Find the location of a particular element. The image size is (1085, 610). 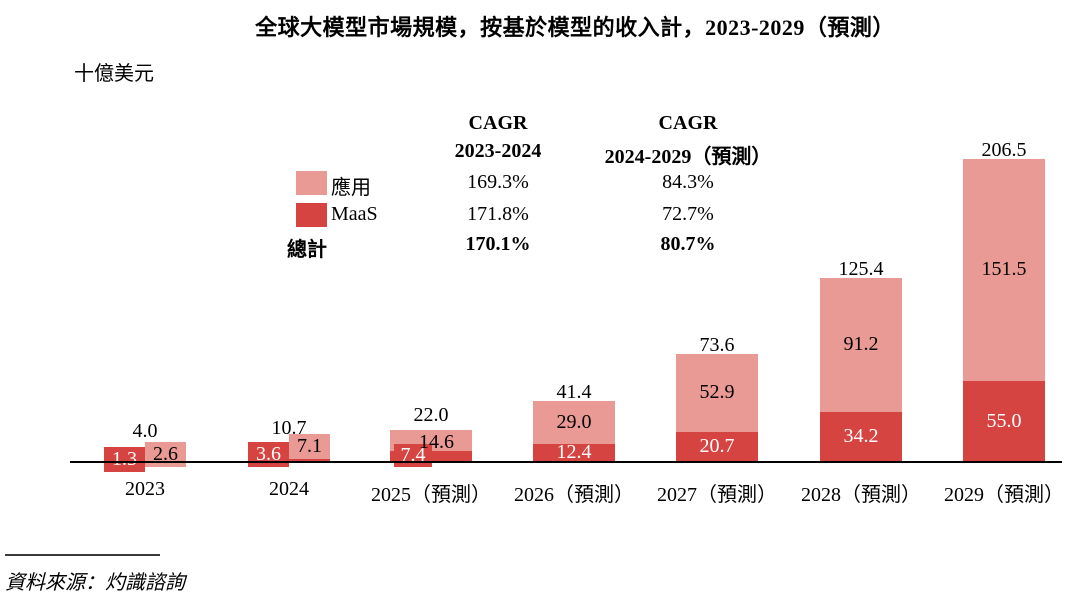

bar-segment-app-2026（預測） is located at coordinates (574, 422).